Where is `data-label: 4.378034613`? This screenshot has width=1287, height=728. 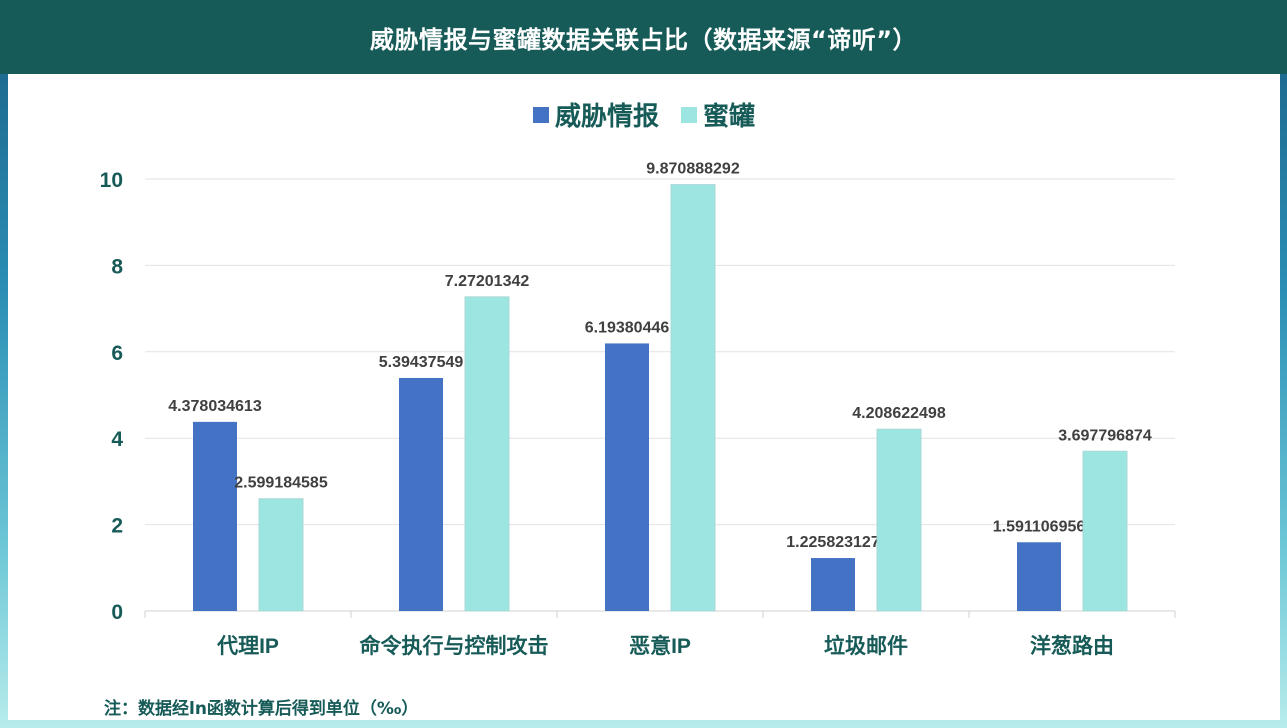 data-label: 4.378034613 is located at coordinates (215, 406).